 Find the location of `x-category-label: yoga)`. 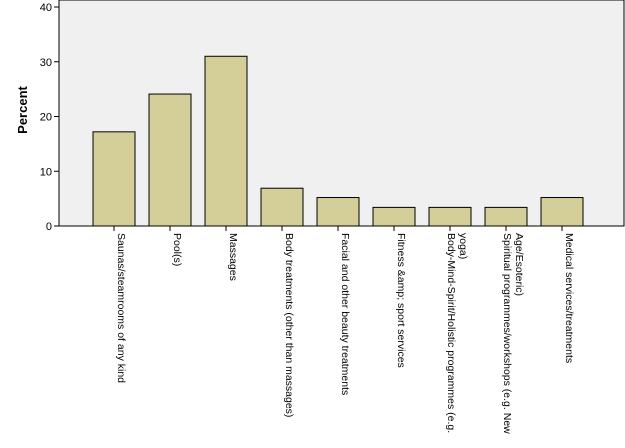

x-category-label: yoga) is located at coordinates (463, 246).